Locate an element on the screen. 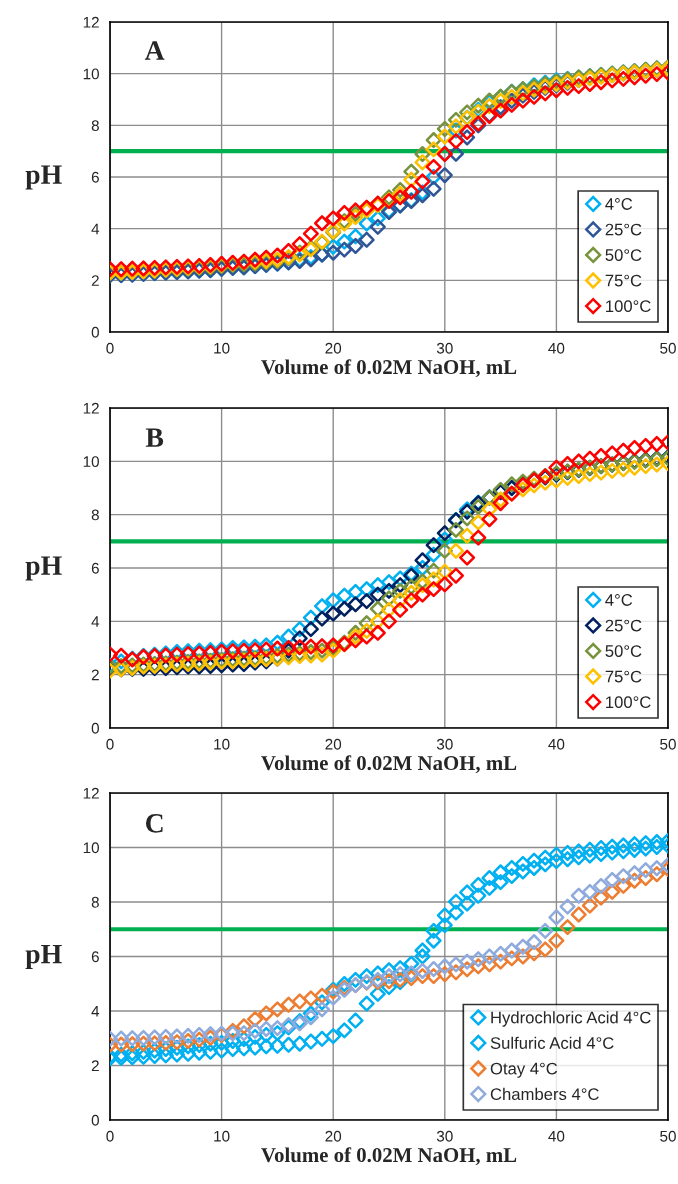 Image resolution: width=678 pixels, height=1184 pixels. legend-label: Hydrochloric Acid 4°C is located at coordinates (571, 1019).